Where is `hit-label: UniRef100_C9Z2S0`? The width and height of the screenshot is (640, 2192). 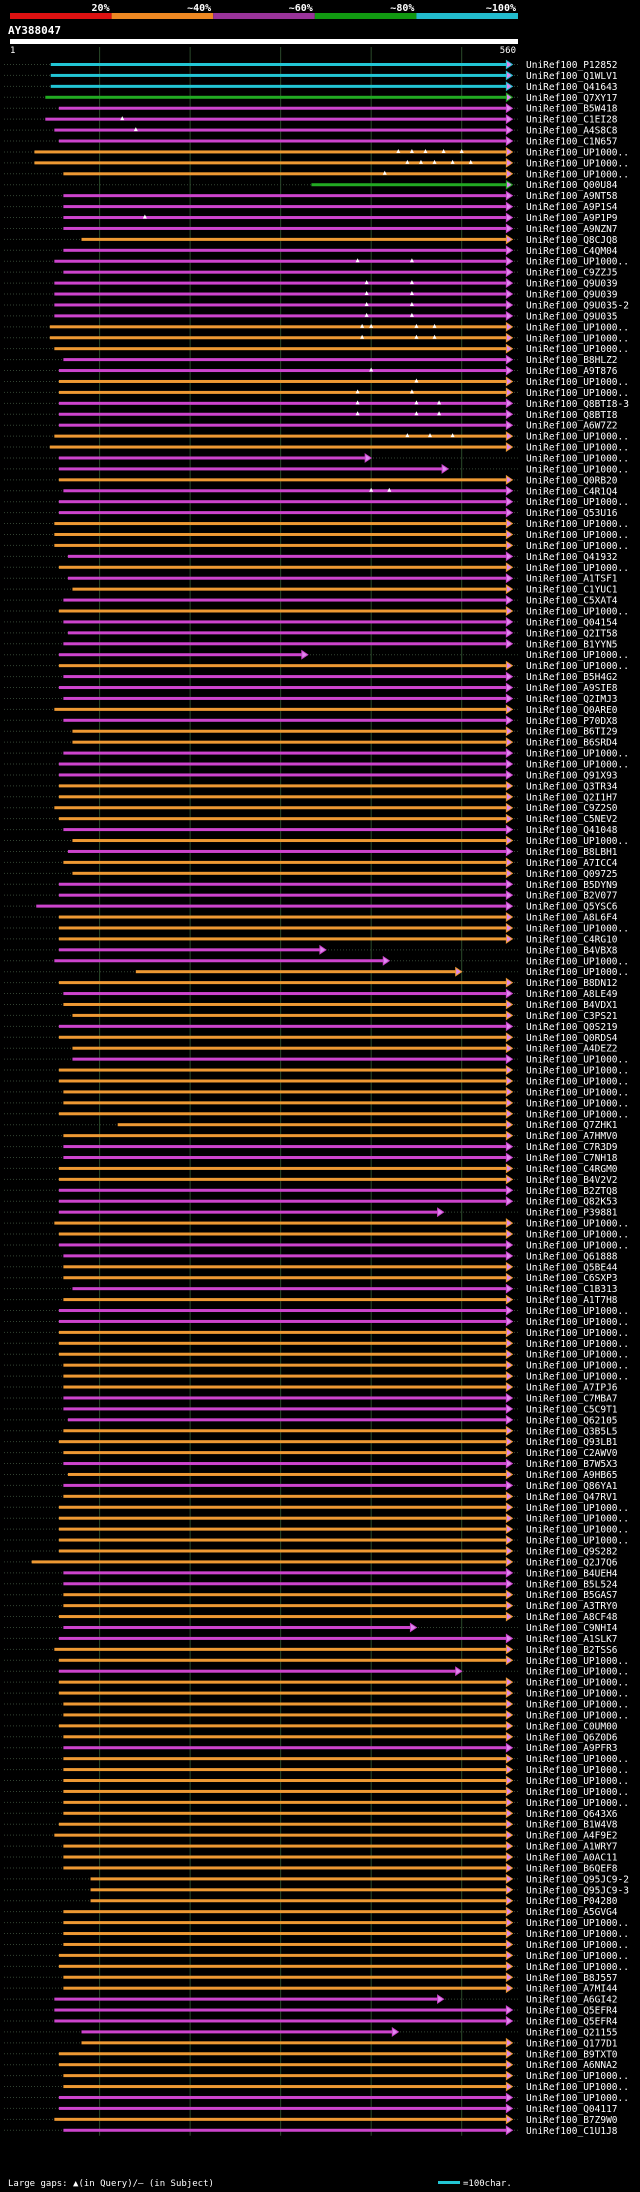 hit-label: UniRef100_C9Z2S0 is located at coordinates (572, 808).